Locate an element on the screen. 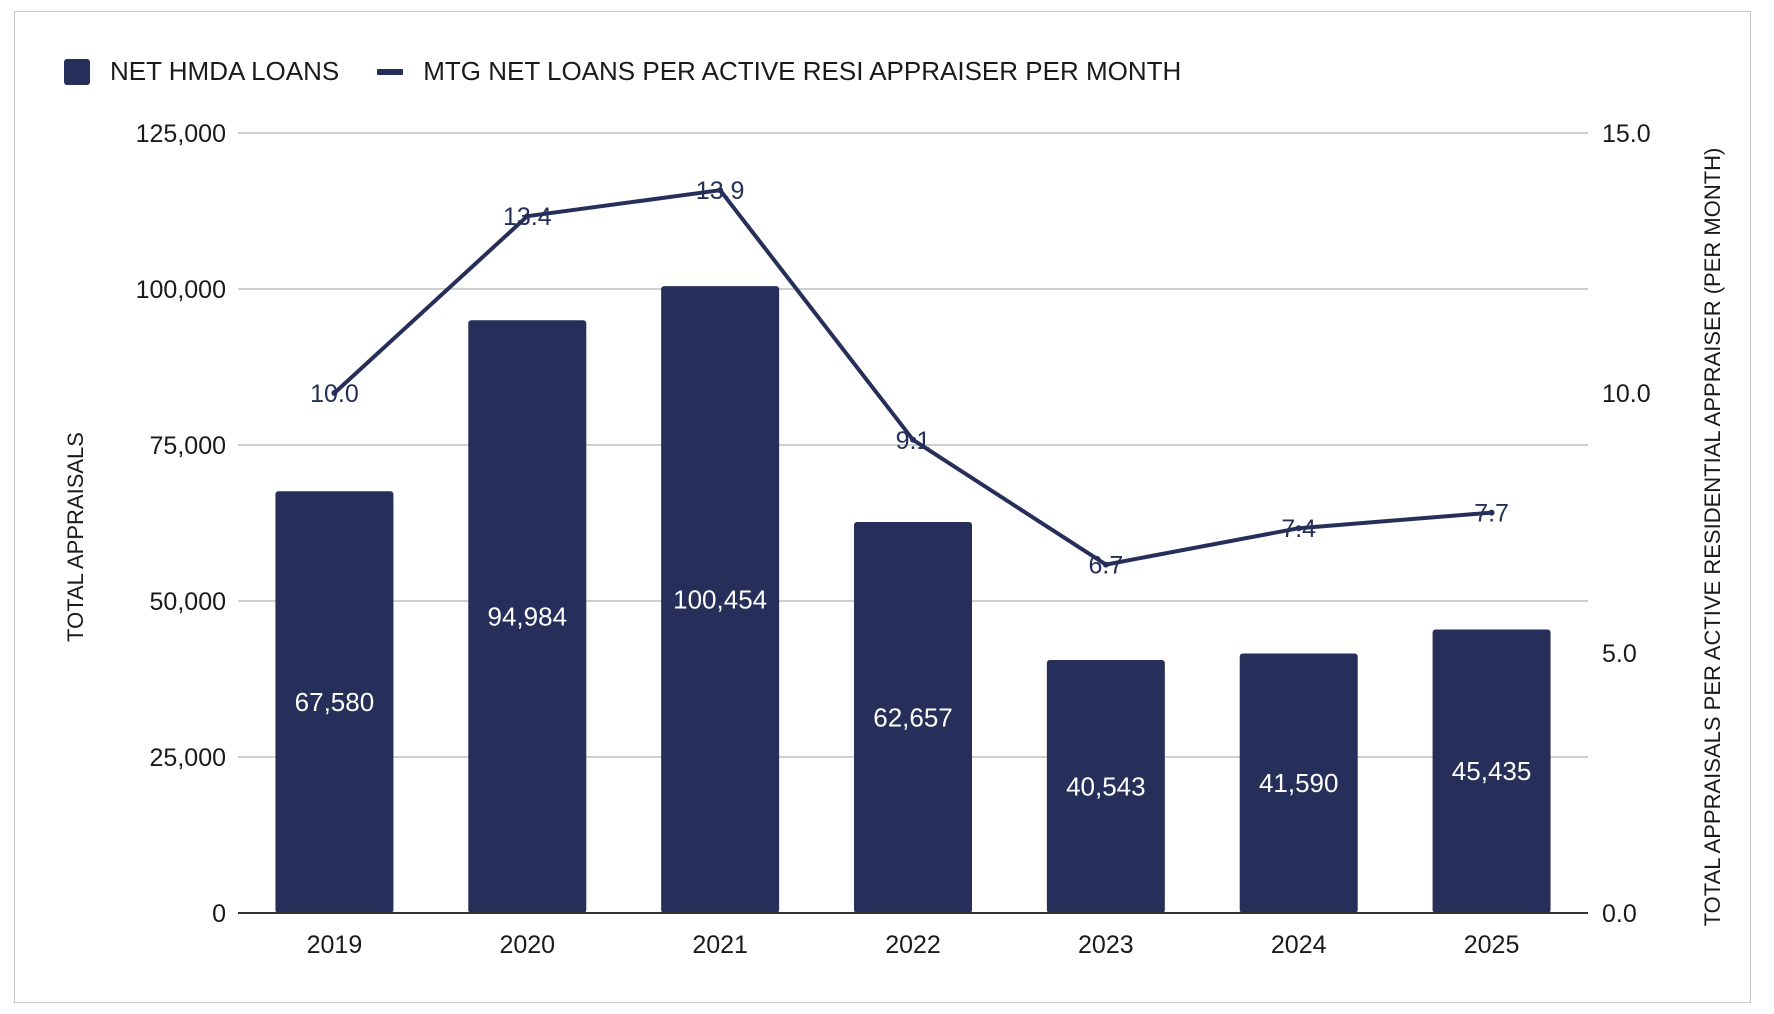 The width and height of the screenshot is (1774, 1014). legend-bar-swatch is located at coordinates (77, 71).